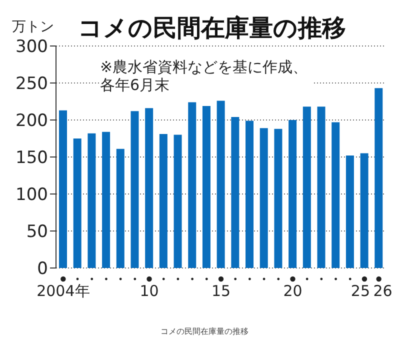 Image resolution: width=409 pixels, height=353 pixels. I want to click on y-tick-label: 200, so click(32, 121).